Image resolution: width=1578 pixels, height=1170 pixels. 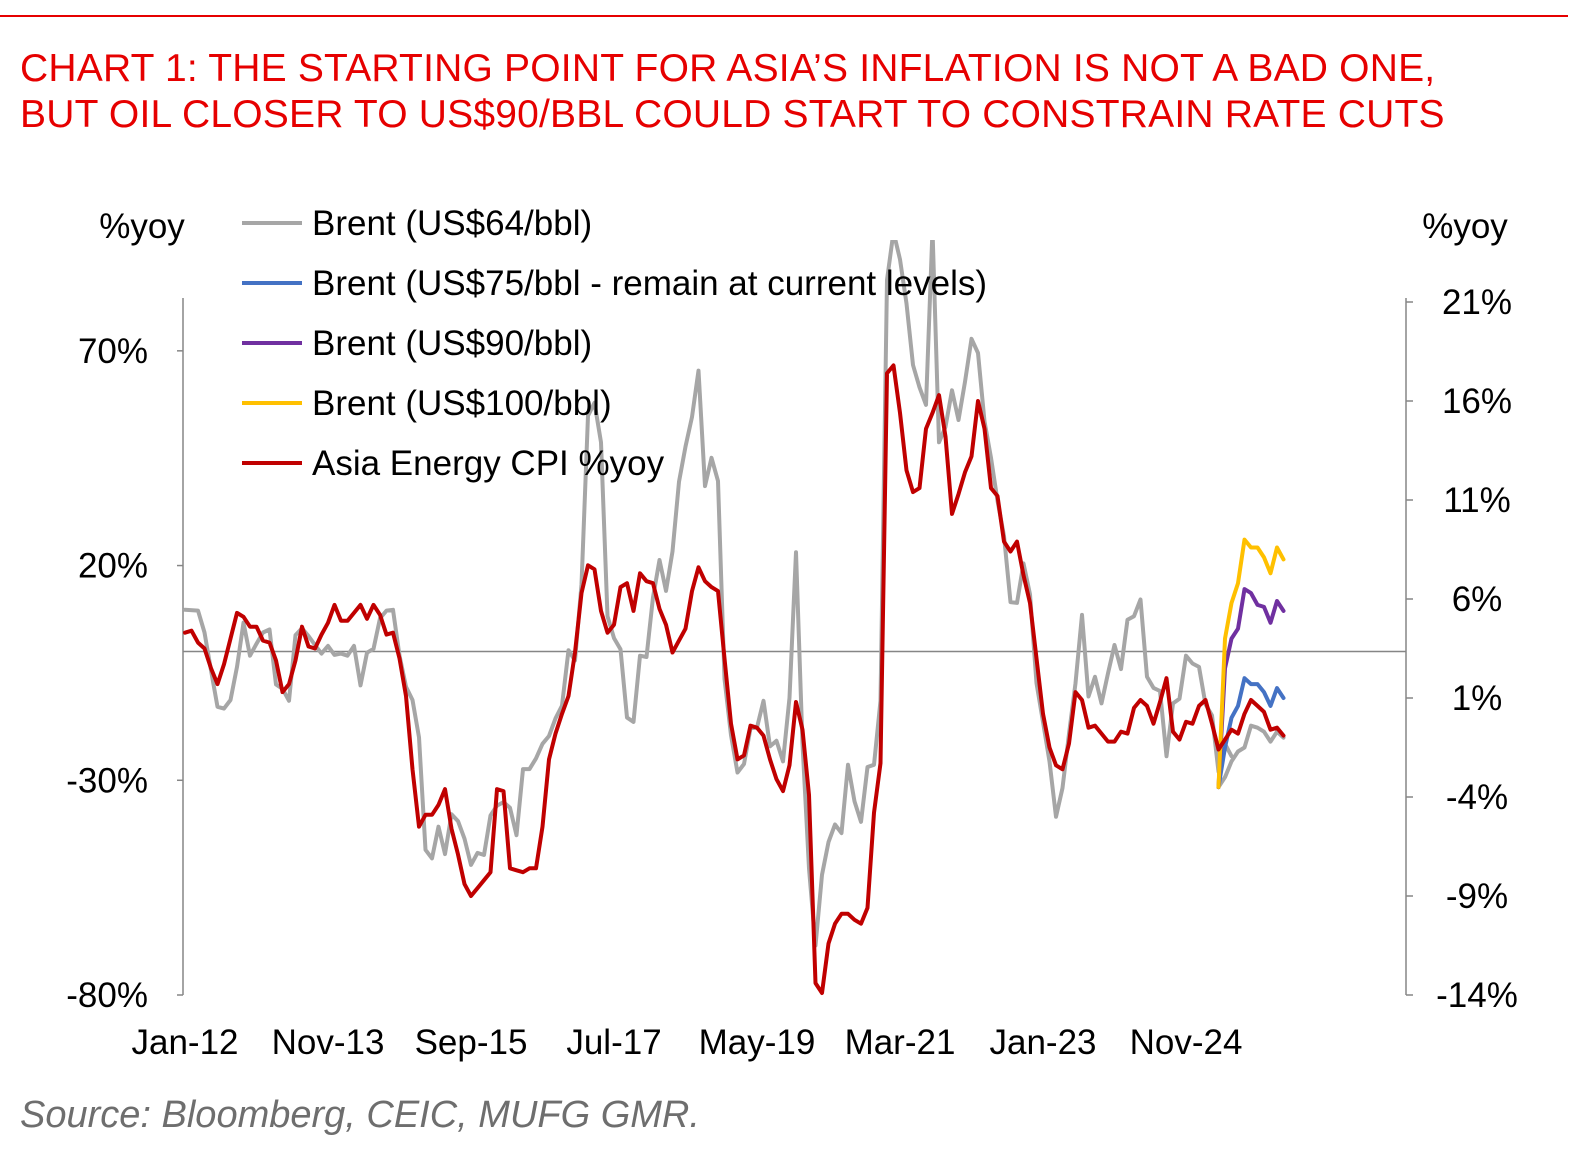 What do you see at coordinates (488, 463) in the screenshot?
I see `legend-label-asia-energy-cpi-yoy: Asia Energy CPI %yoy` at bounding box center [488, 463].